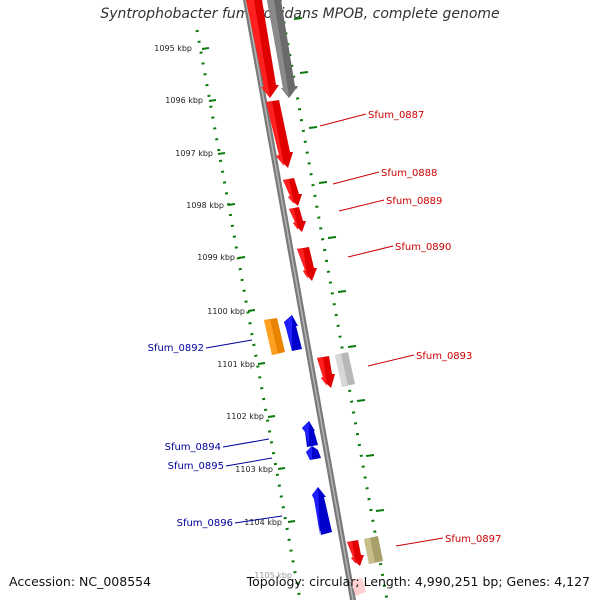  Describe the element at coordinates (414, 201) in the screenshot. I see `gene-label-sfum-0889: Sfum_0889` at that location.